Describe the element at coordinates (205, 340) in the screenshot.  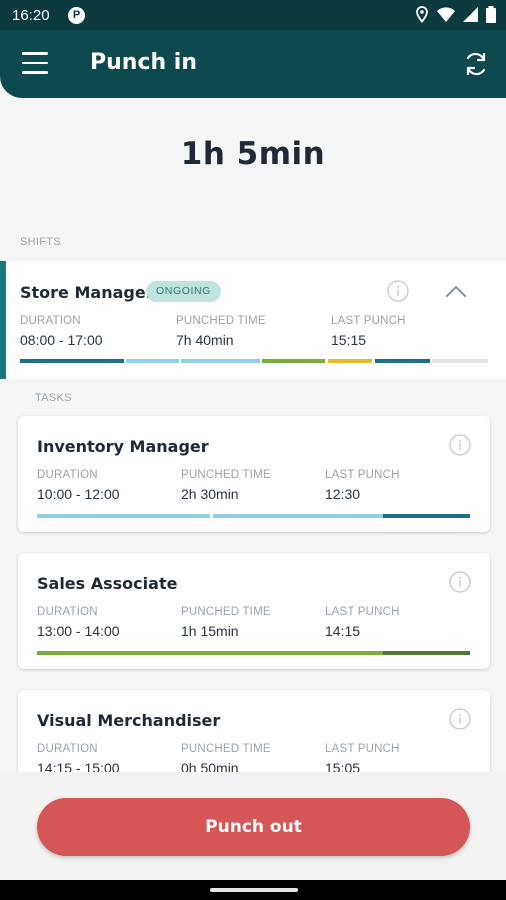
I see `punched-time-value: 7h 40min` at that location.